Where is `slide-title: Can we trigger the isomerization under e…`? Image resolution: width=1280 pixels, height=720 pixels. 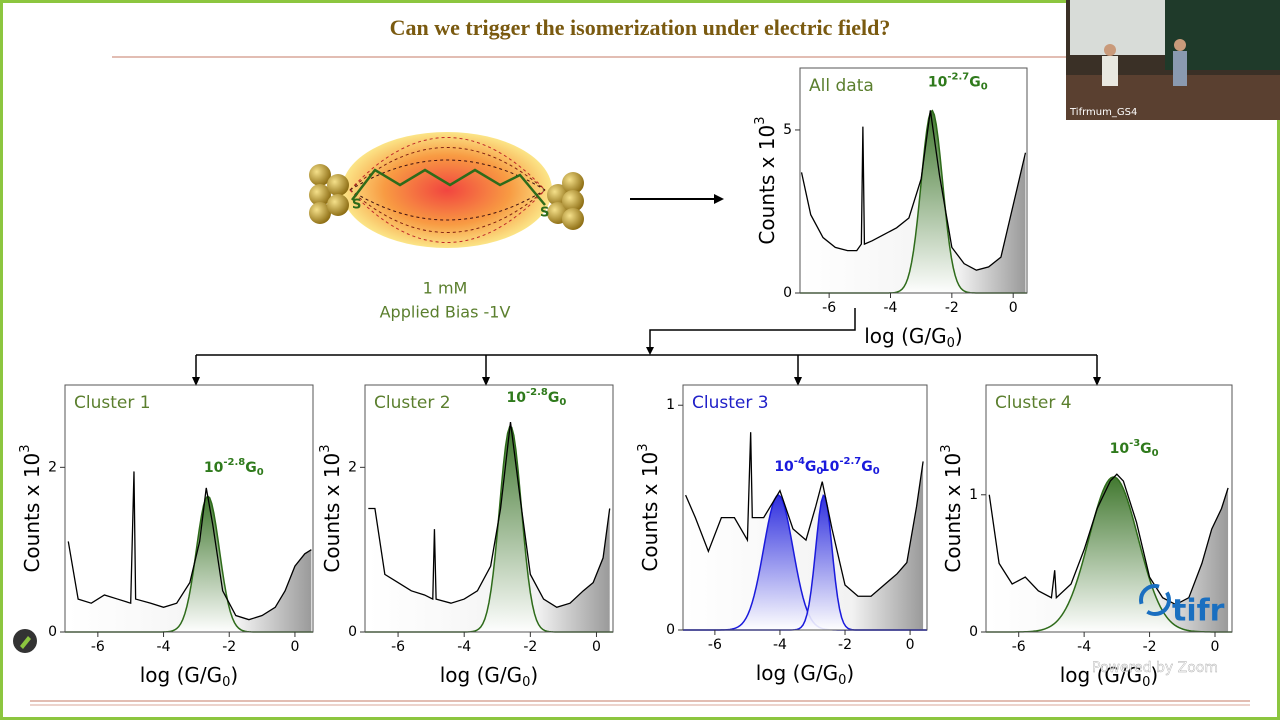 slide-title: Can we trigger the isomerization under e… is located at coordinates (640, 27).